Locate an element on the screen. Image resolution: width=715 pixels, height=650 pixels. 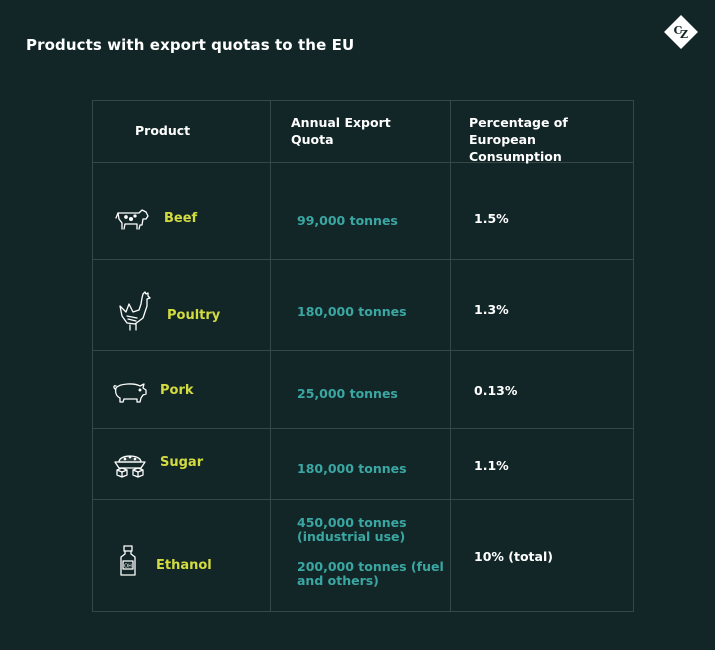
pct-poultry: 1.3% is located at coordinates (491, 309).